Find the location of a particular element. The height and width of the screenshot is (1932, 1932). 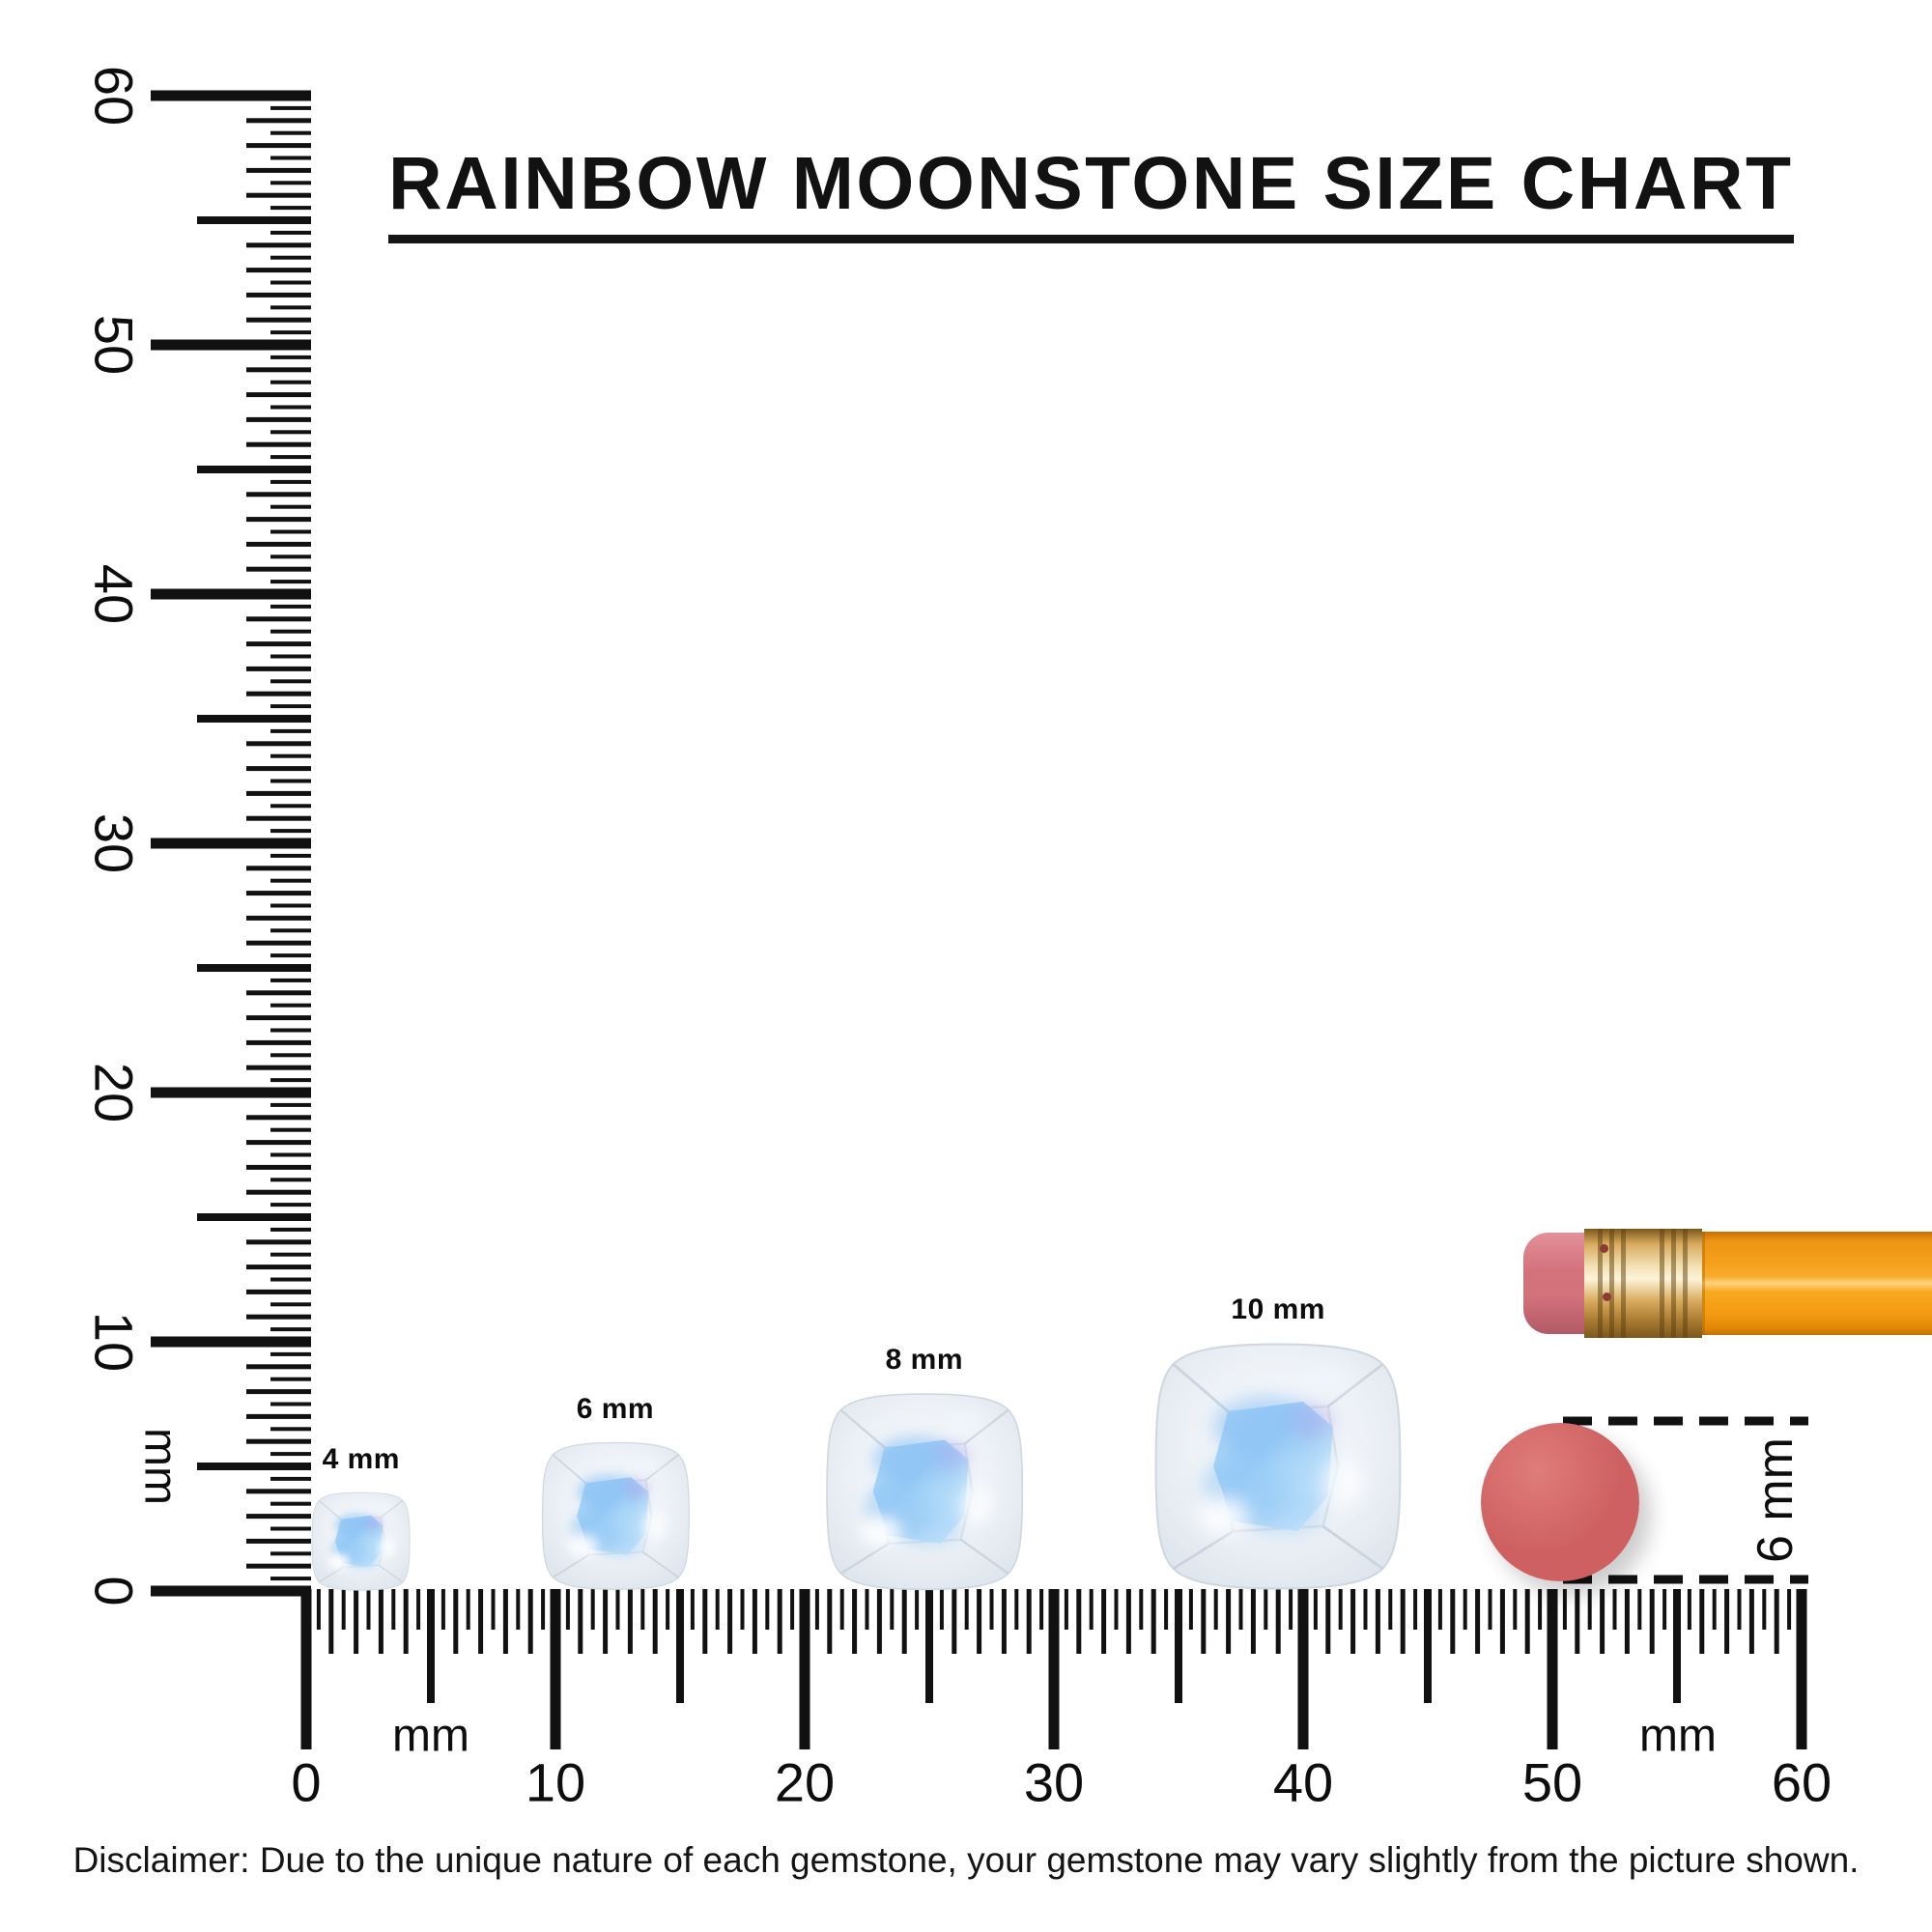

eraser-size-annotation: 6 mm is located at coordinates (1775, 1500).